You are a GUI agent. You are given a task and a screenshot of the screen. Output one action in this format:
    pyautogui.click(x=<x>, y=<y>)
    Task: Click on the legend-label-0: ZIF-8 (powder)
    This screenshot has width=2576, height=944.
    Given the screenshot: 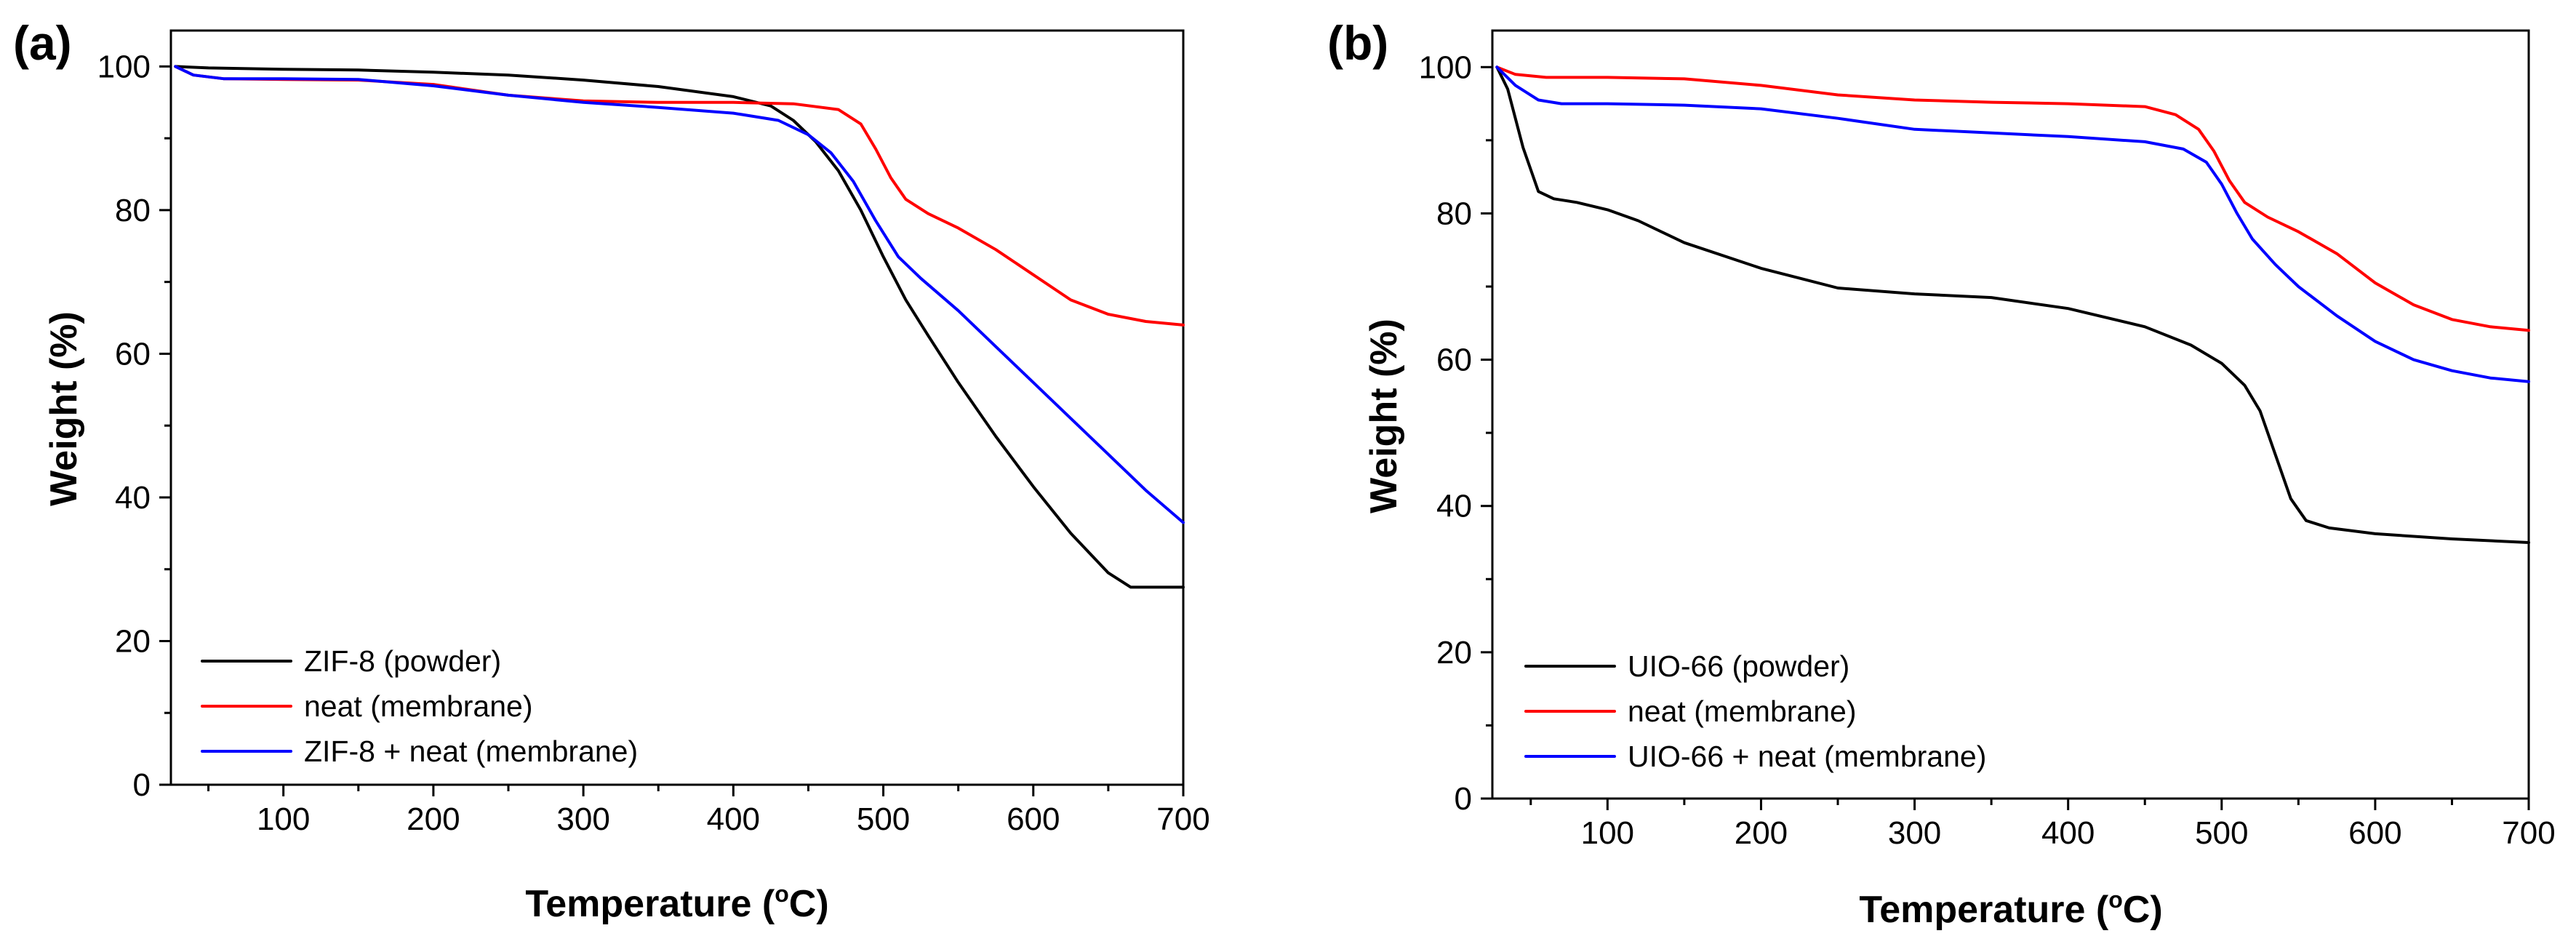 What is the action you would take?
    pyautogui.click(x=402, y=661)
    